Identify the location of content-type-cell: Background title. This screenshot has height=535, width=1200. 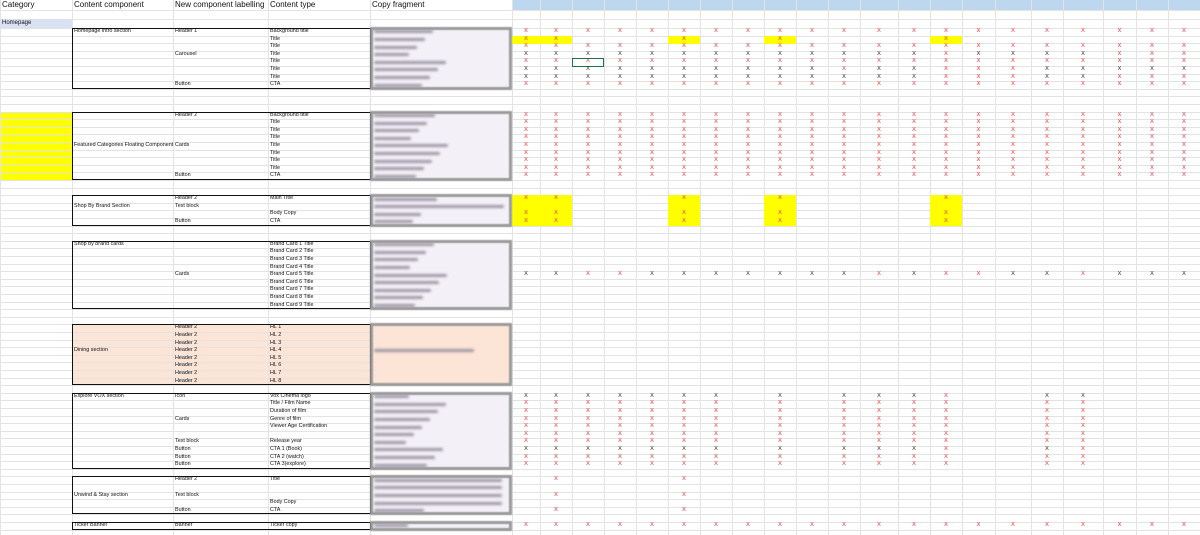
(289, 114).